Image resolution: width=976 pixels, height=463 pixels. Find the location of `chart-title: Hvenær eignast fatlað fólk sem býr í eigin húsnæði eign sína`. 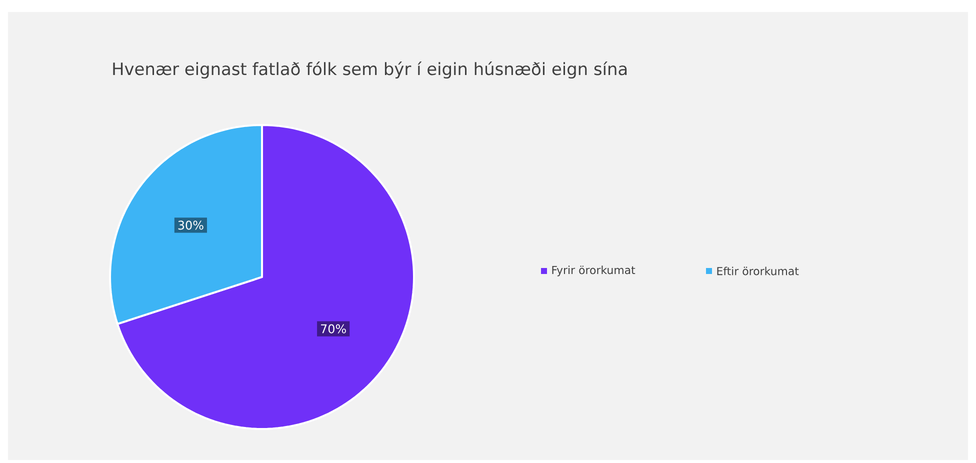

chart-title: Hvenær eignast fatlað fólk sem býr í eigin húsnæði eign sína is located at coordinates (370, 70).